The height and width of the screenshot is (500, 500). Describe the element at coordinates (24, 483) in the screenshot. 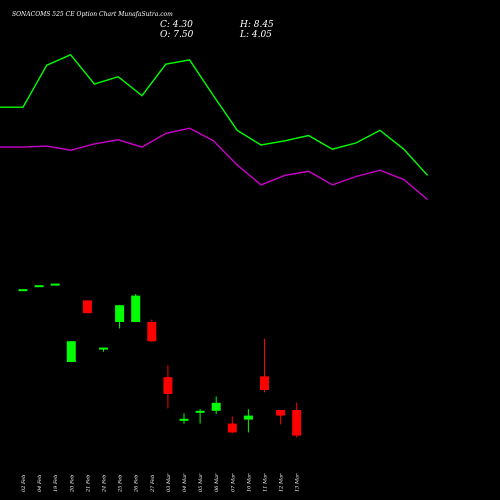

I see `date-label: 02 Feb` at that location.